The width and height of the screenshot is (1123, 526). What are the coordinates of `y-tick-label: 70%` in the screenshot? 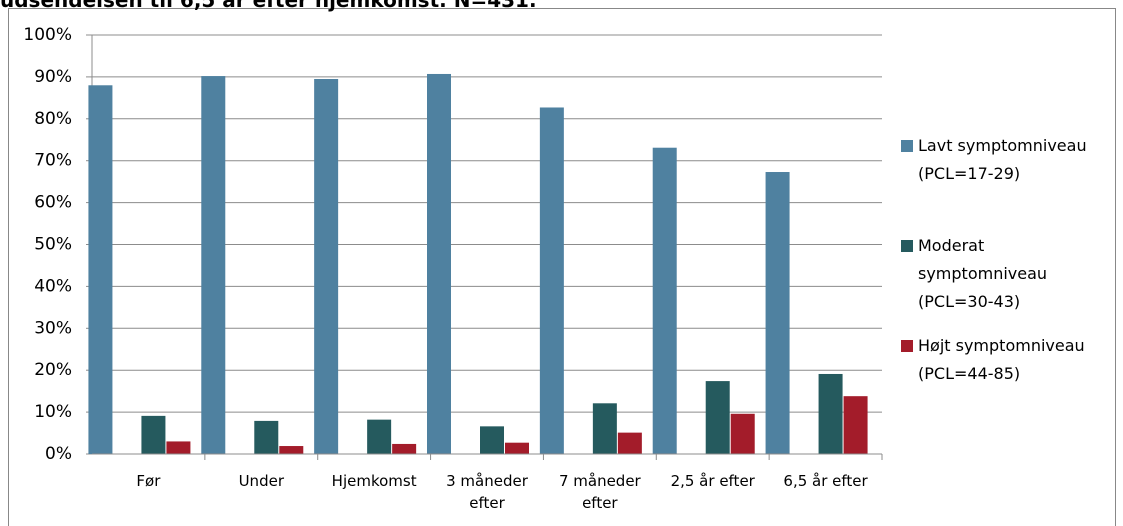 It's located at (53, 161).